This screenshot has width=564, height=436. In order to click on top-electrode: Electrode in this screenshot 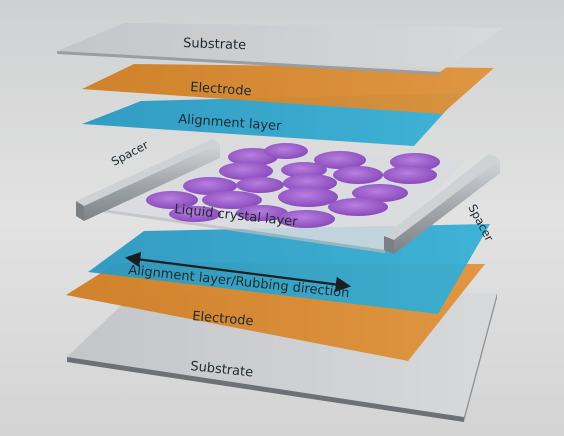, I will do `click(288, 89)`.